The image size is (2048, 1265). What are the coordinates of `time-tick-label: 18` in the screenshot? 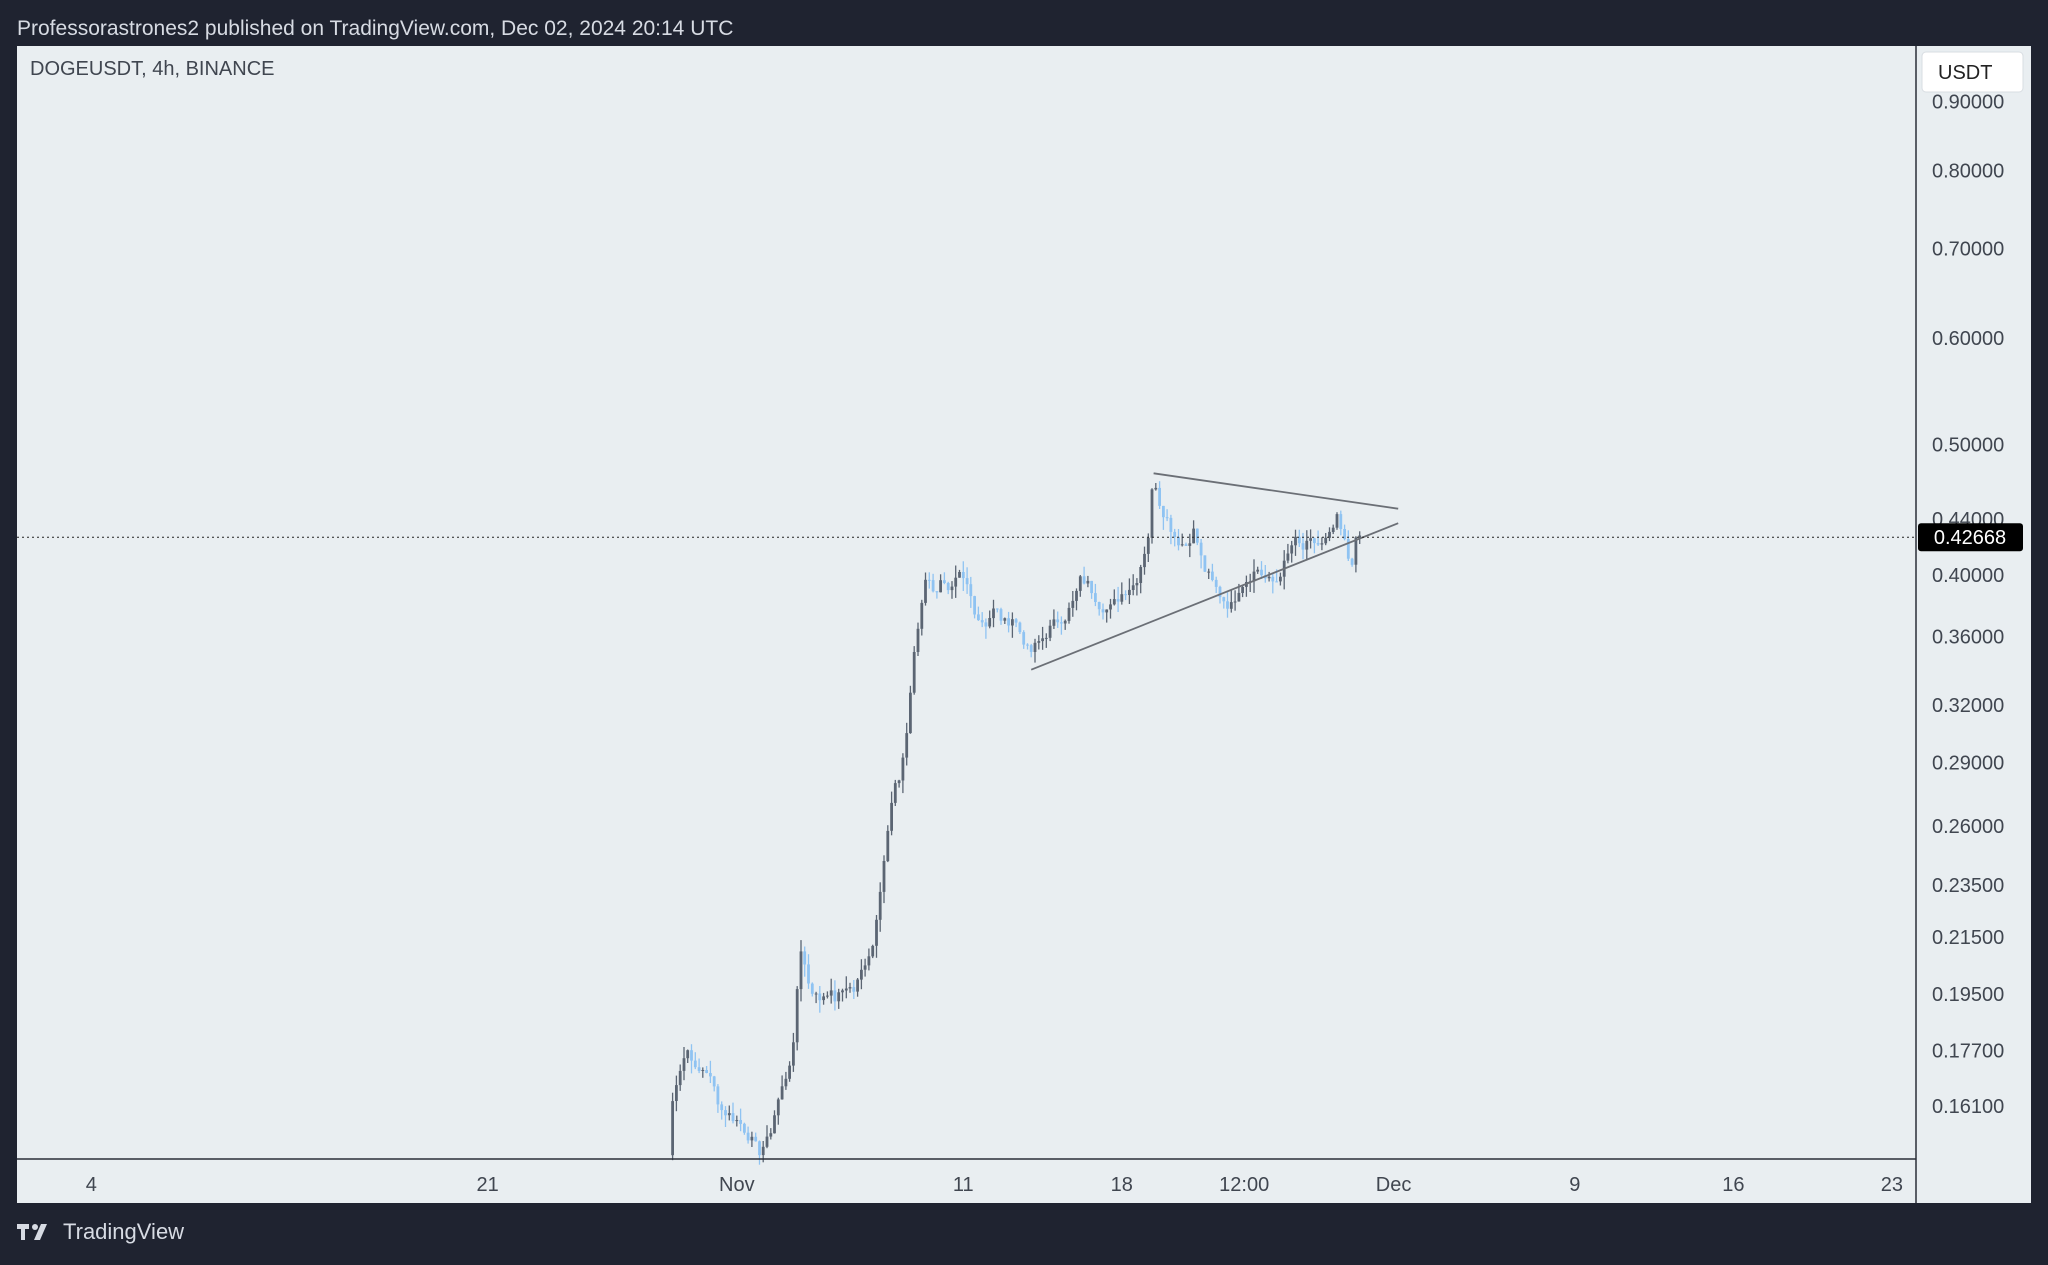 It's located at (1122, 1185).